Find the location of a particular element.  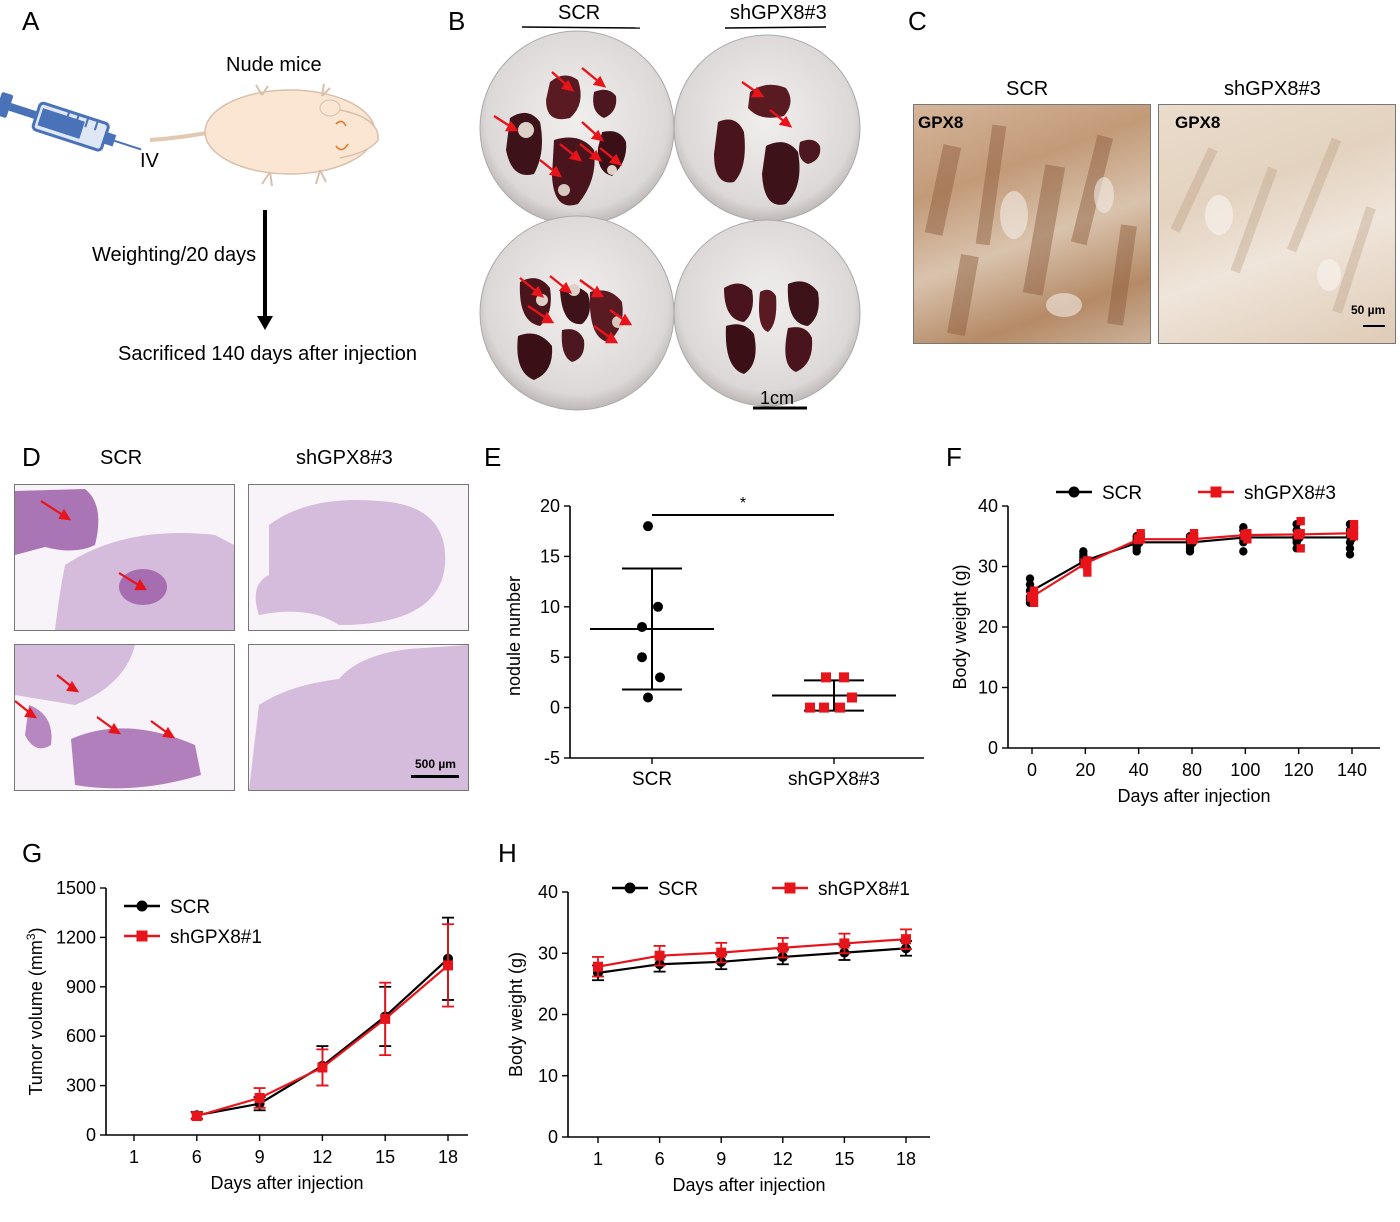

he-image-scr-top is located at coordinates (124, 557).